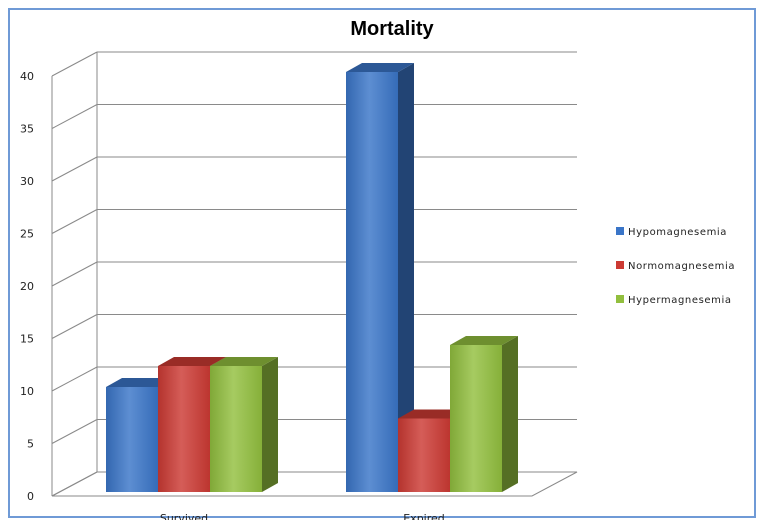 This screenshot has height=520, width=764. What do you see at coordinates (27, 129) in the screenshot?
I see `y-tick-label: 35` at bounding box center [27, 129].